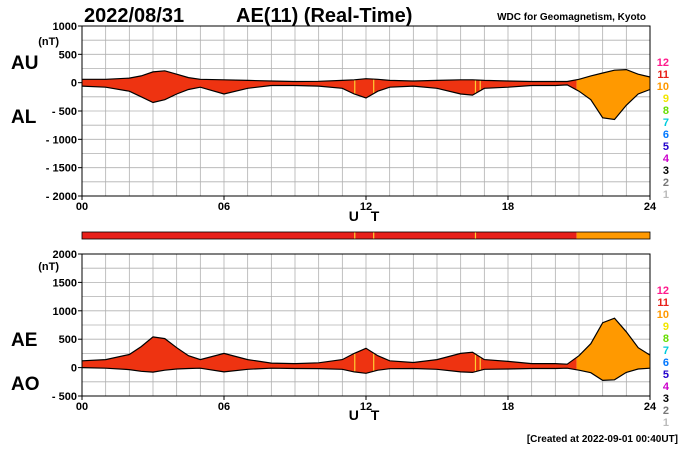 Image resolution: width=700 pixels, height=450 pixels. I want to click on al-line, so click(366, 102).